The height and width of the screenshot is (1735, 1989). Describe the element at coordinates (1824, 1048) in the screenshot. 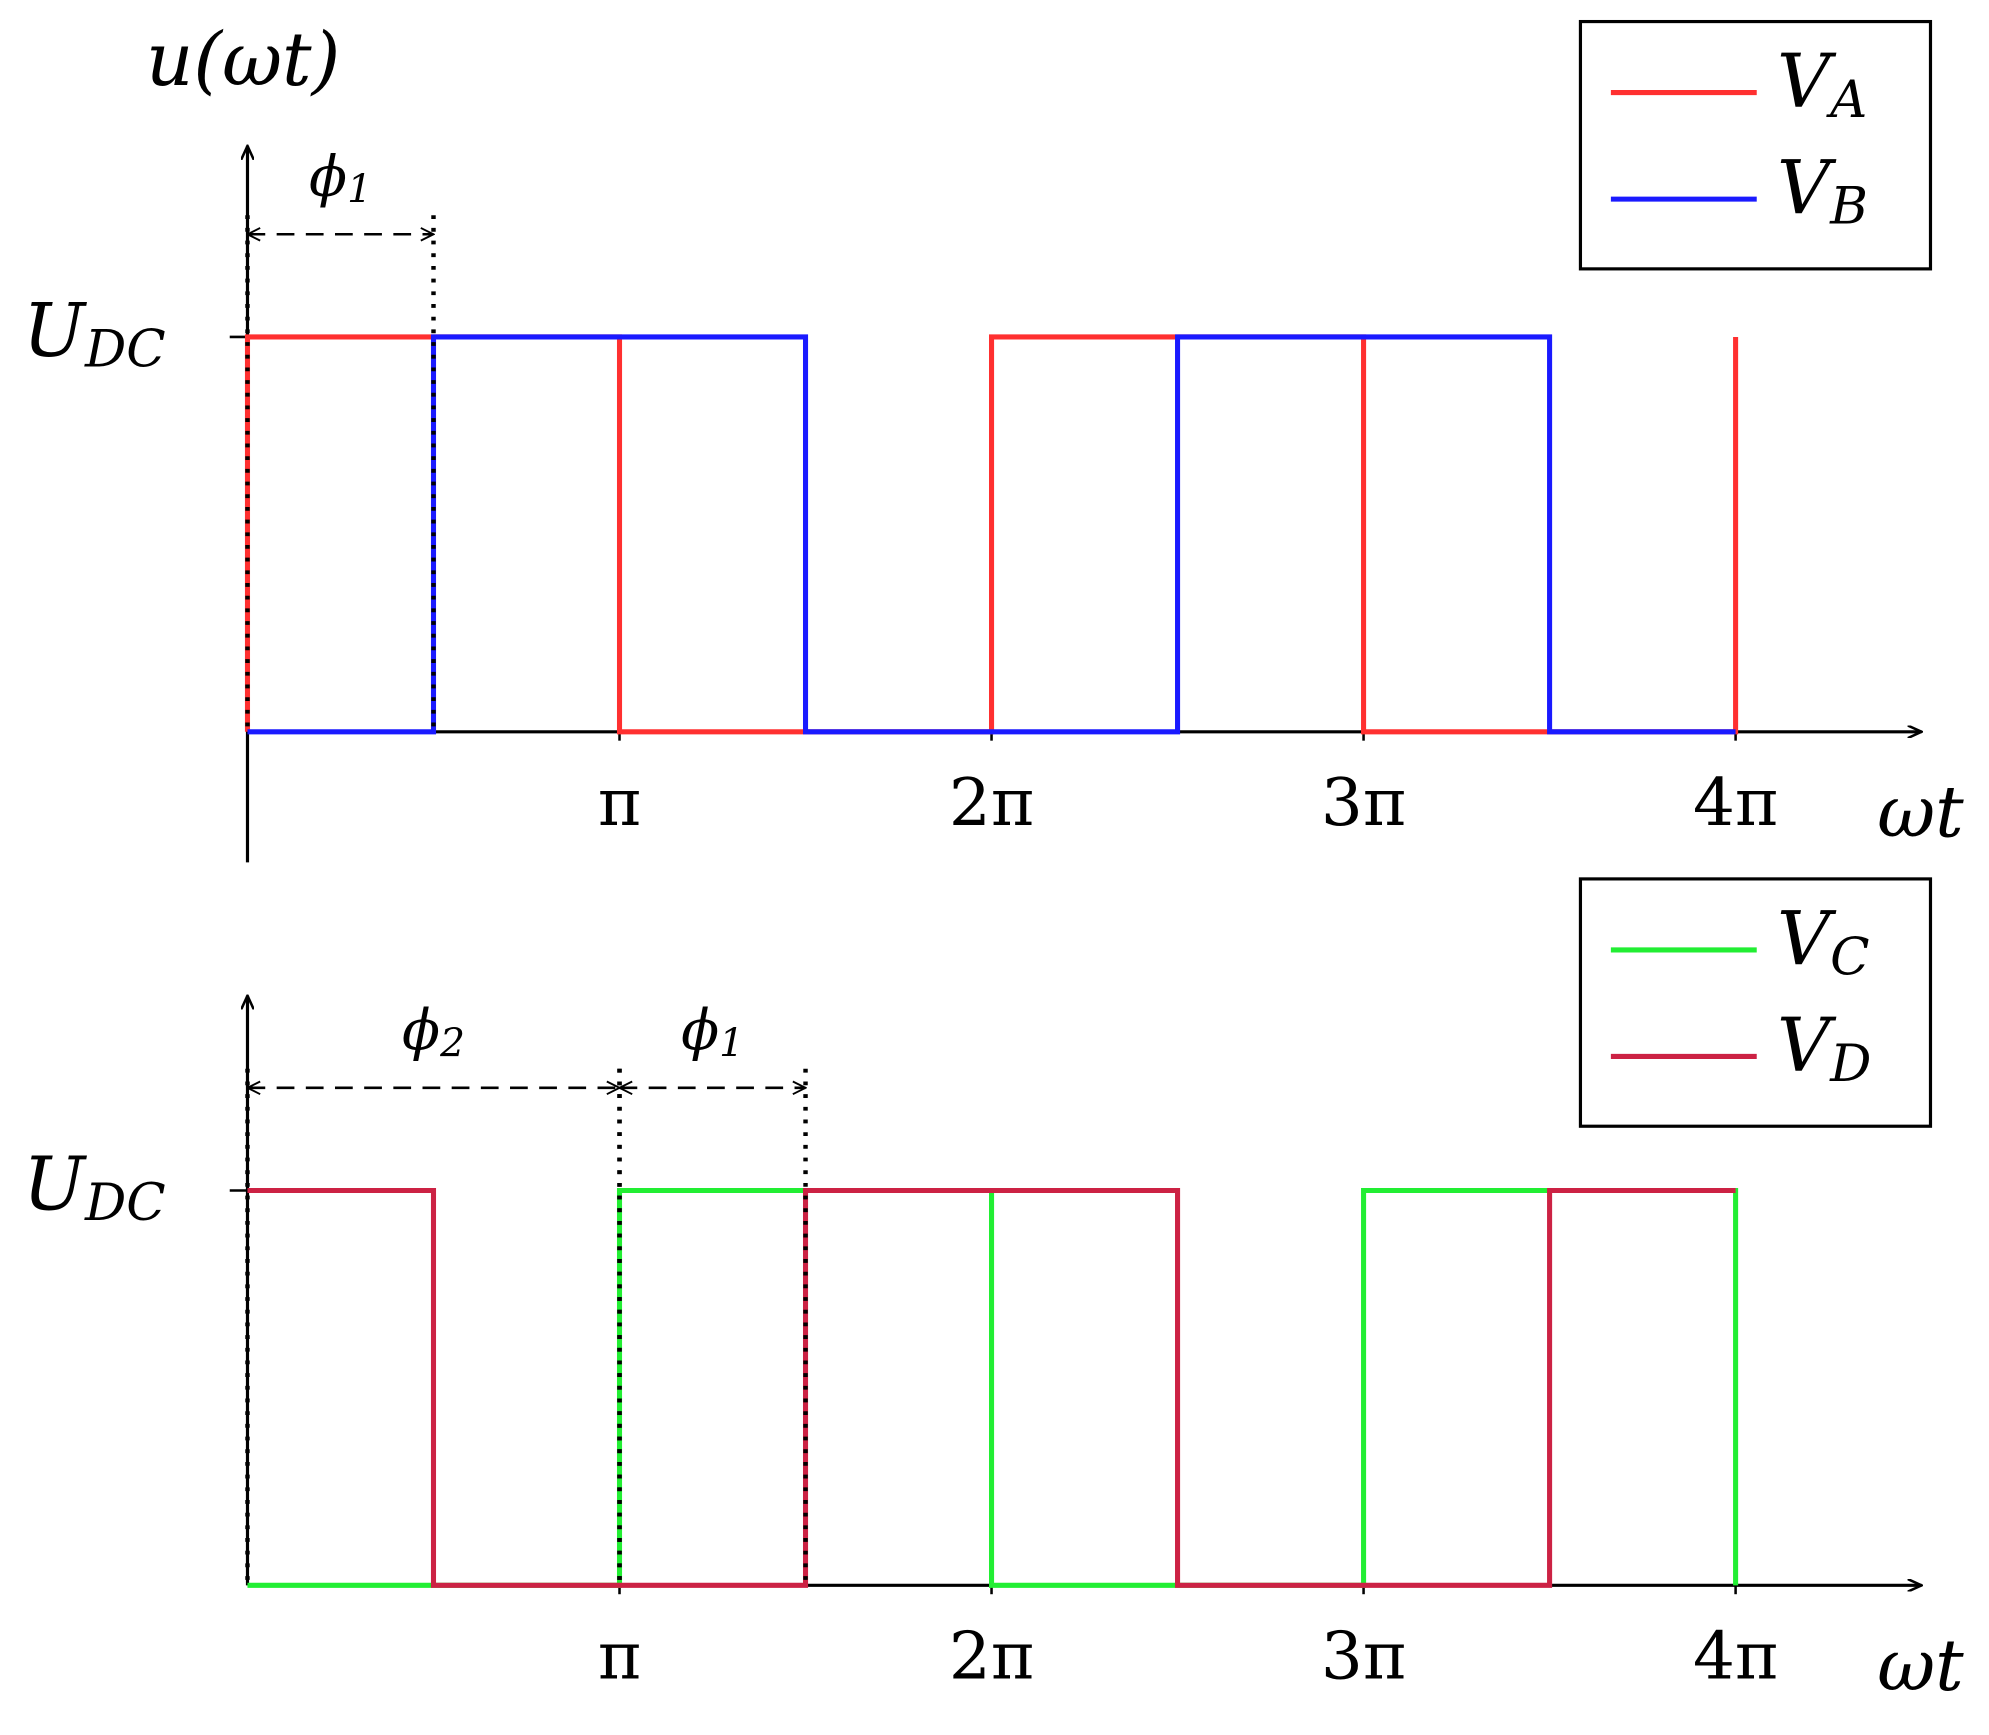

I see `legend-label: VD` at that location.